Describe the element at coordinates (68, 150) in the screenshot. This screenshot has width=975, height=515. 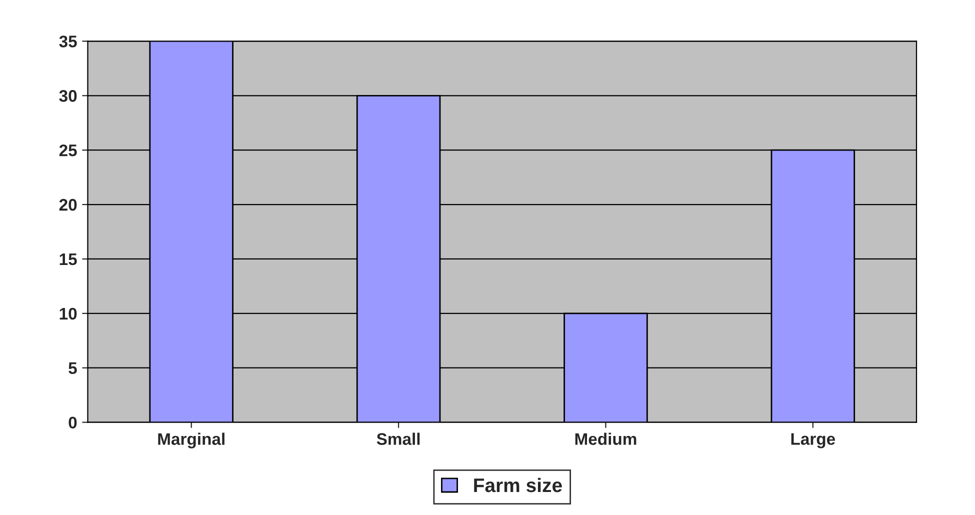
I see `y-tick-label: 25` at that location.